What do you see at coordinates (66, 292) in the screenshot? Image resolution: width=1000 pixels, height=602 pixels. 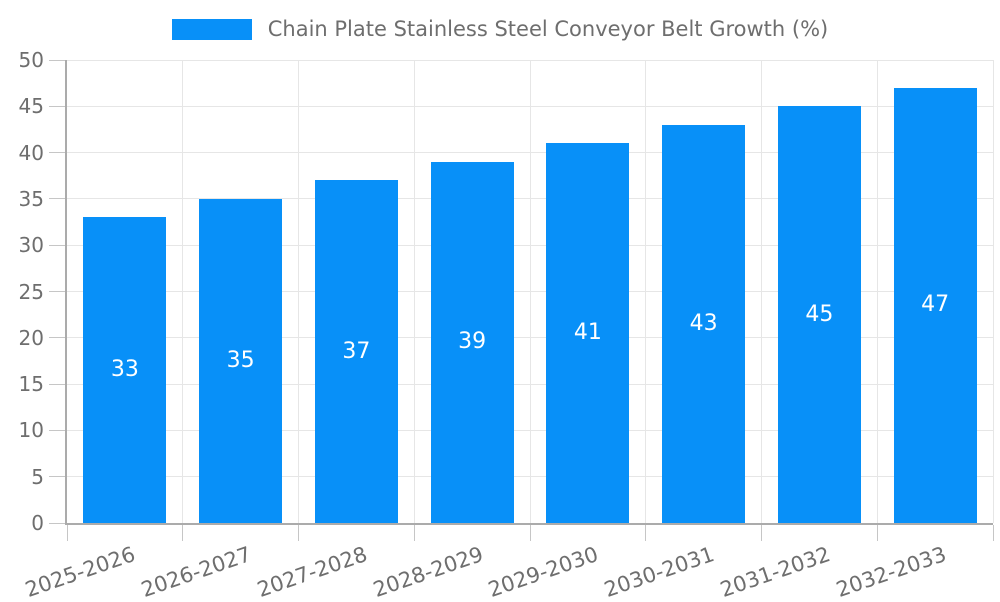 I see `y-axis-line` at bounding box center [66, 292].